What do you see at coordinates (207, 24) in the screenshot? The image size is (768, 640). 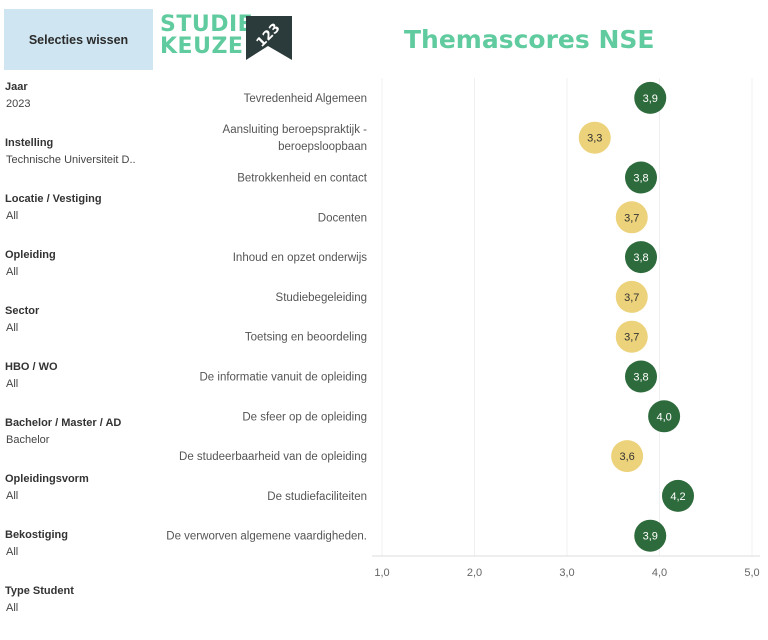 I see `logo-line-1: STUDIE` at bounding box center [207, 24].